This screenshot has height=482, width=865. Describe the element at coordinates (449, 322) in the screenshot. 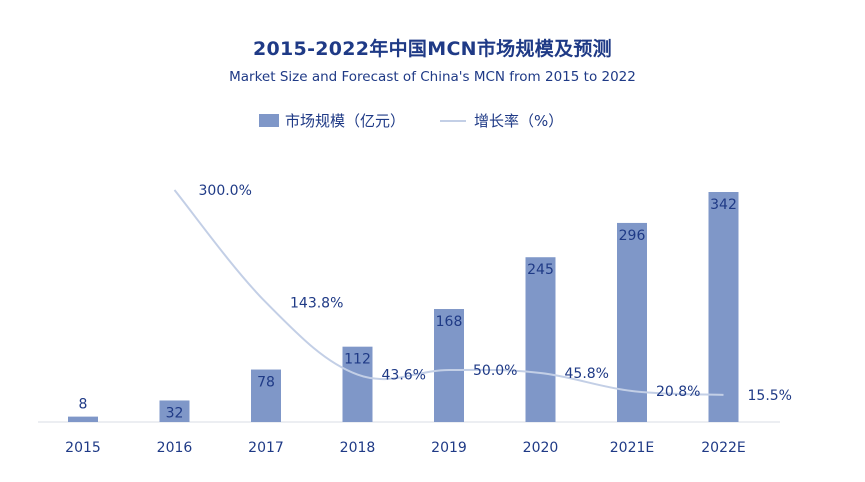

I see `bar-label-2019: 168` at that location.